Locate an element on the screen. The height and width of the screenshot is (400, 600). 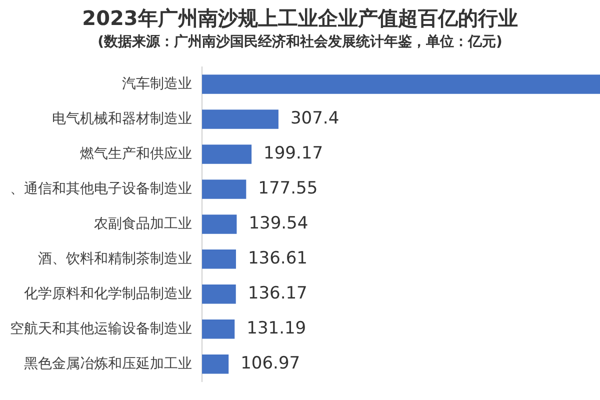
data-label: 136.17 is located at coordinates (278, 294).